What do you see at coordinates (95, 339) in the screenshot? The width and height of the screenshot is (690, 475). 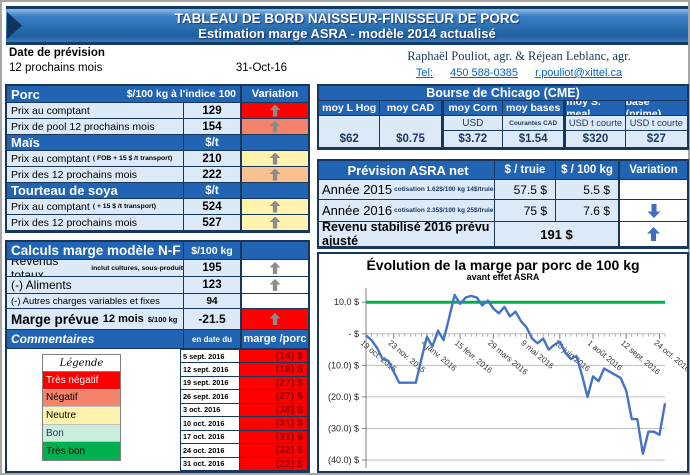 I see `comments-header: Commentaires` at bounding box center [95, 339].